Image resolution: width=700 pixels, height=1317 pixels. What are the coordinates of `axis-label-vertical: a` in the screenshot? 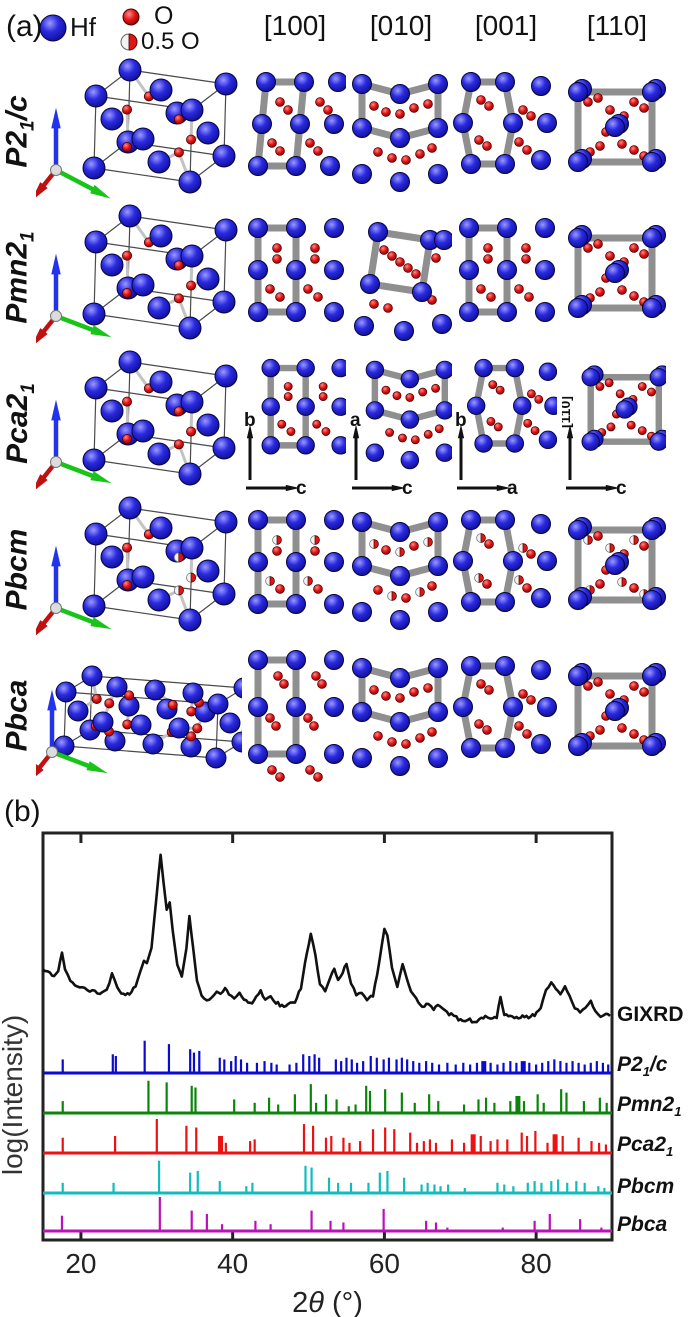 It's located at (355, 420).